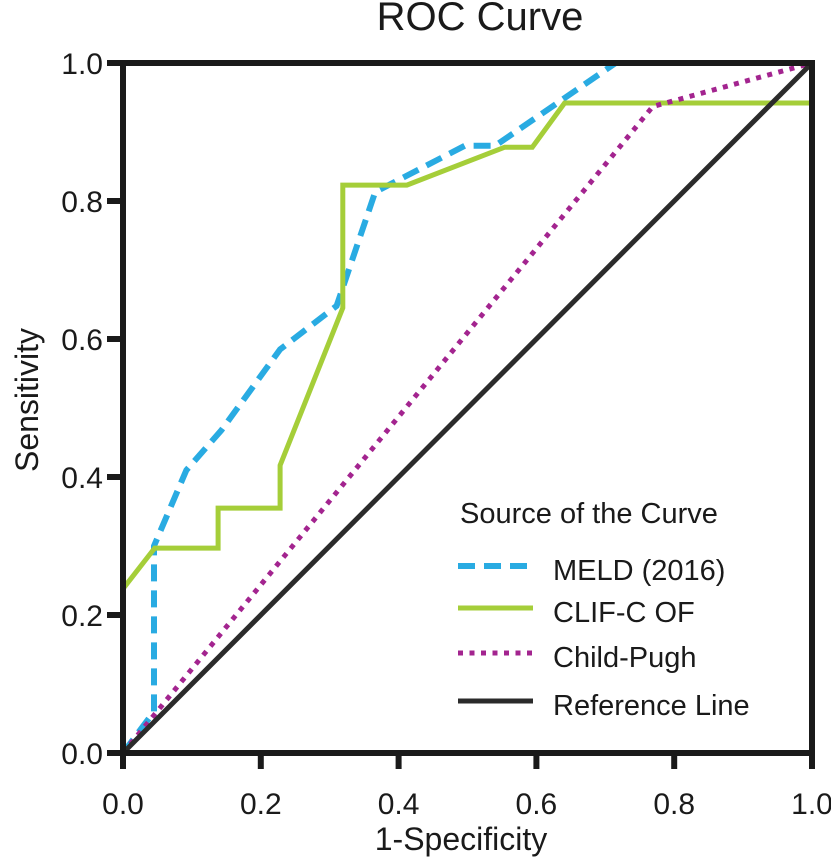 The image size is (831, 864). I want to click on x-tick-label: 0.6, so click(537, 804).